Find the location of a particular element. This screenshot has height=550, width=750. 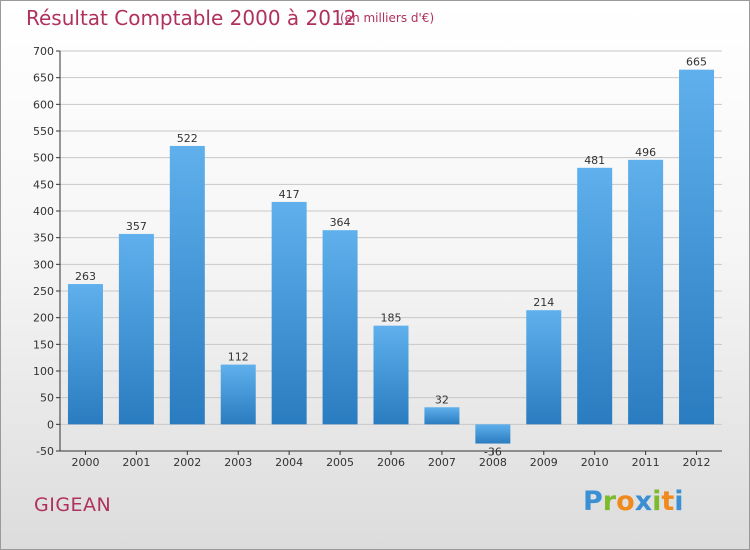

x-tick-label-2005: 2005 is located at coordinates (340, 462).